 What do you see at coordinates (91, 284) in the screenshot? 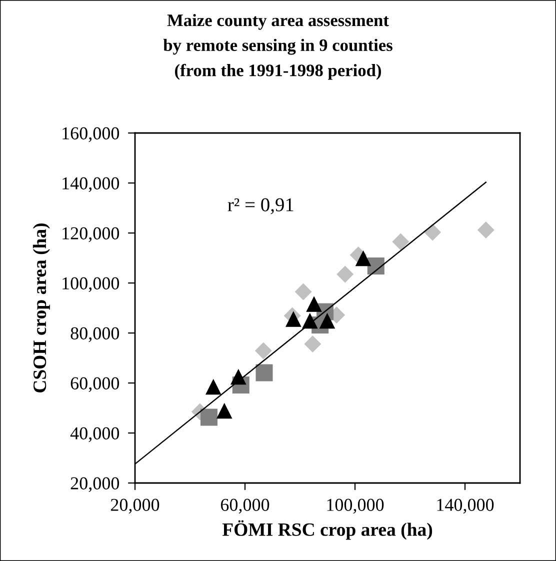
I see `y-tick-label: 100,000` at bounding box center [91, 284].